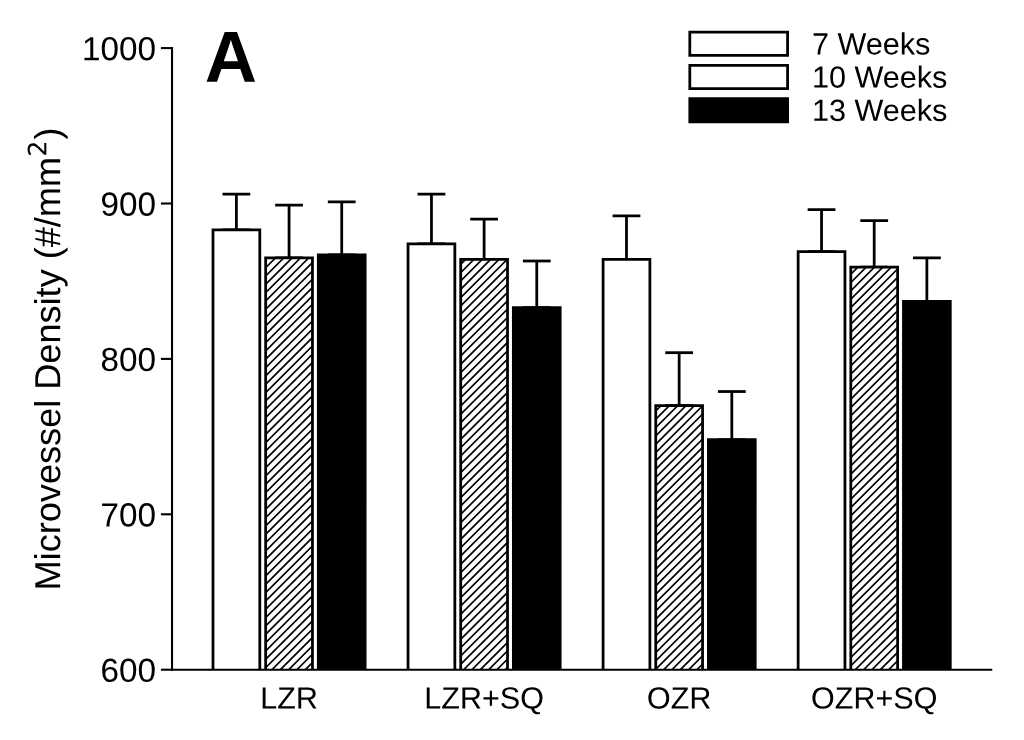 The width and height of the screenshot is (1024, 740). I want to click on y-tick-label: 700, so click(128, 515).